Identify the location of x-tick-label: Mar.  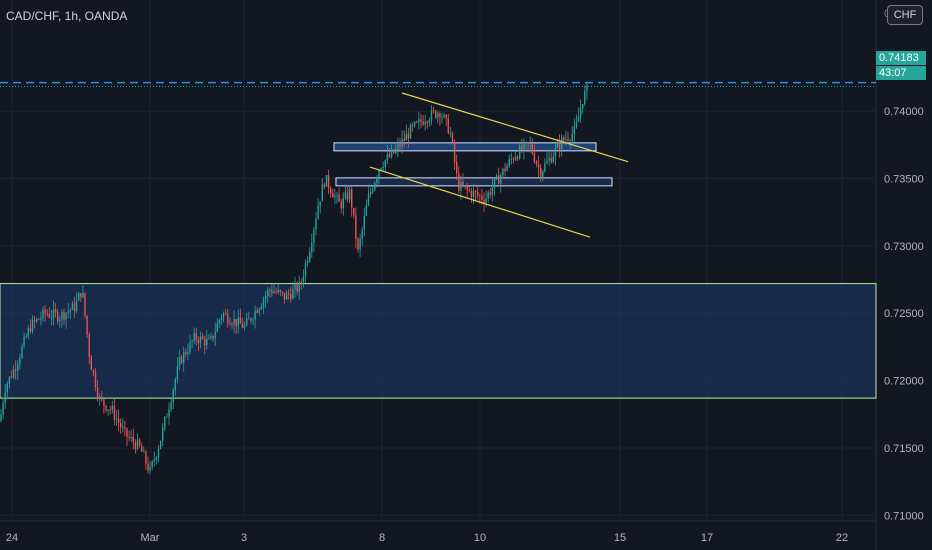
(150, 538).